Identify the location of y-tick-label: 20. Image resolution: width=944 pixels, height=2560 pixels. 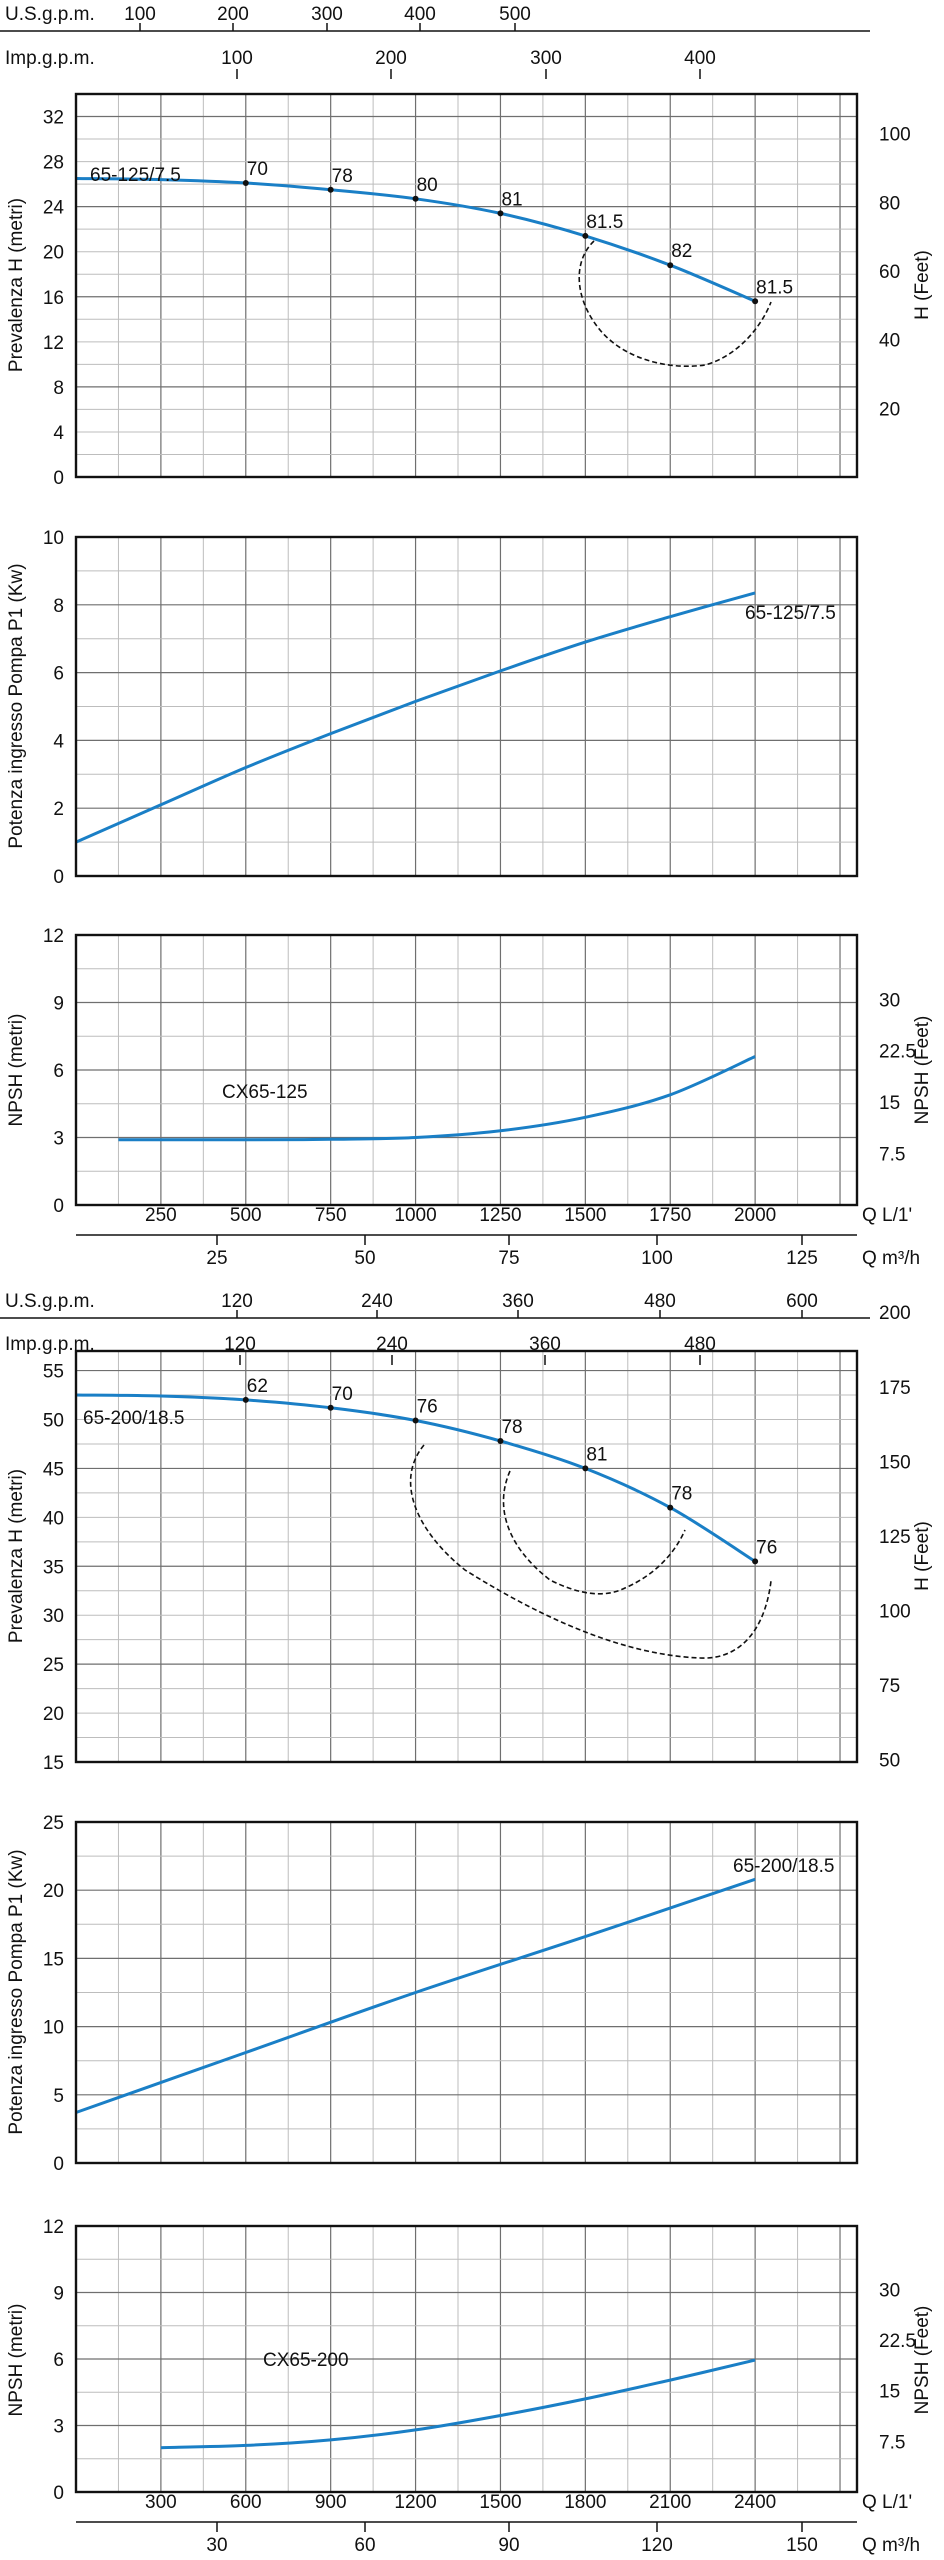
(53, 1891).